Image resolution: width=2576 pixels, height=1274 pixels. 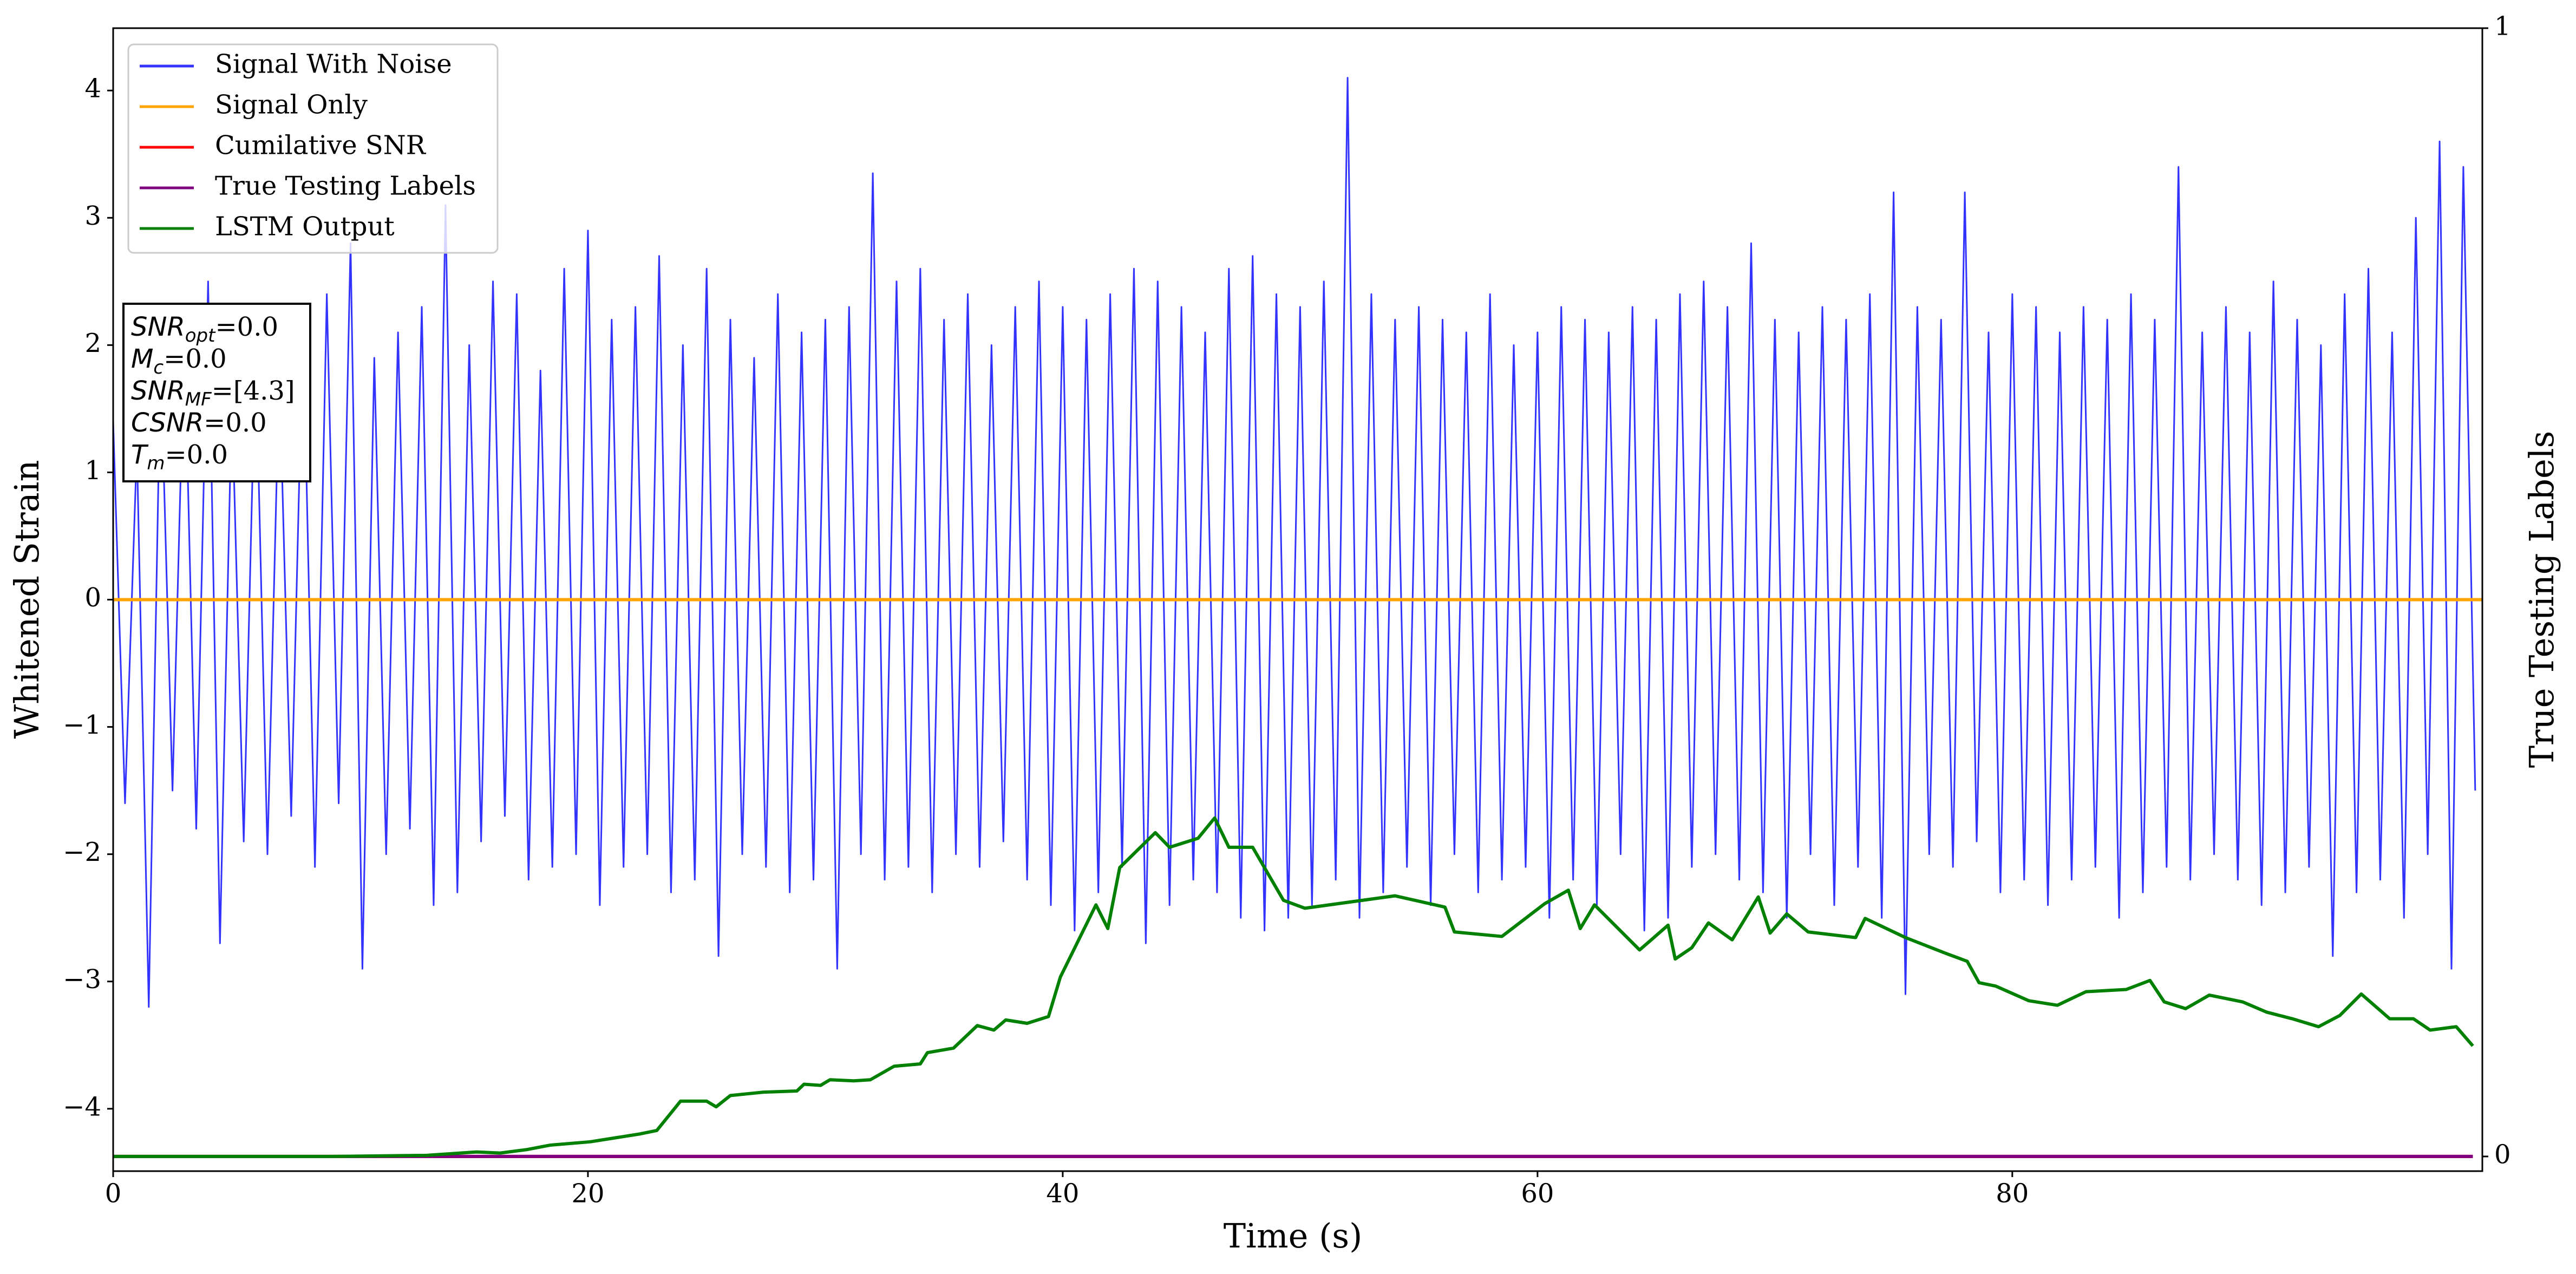 What do you see at coordinates (1294, 1236) in the screenshot?
I see `x-axis-label: Time (s)` at bounding box center [1294, 1236].